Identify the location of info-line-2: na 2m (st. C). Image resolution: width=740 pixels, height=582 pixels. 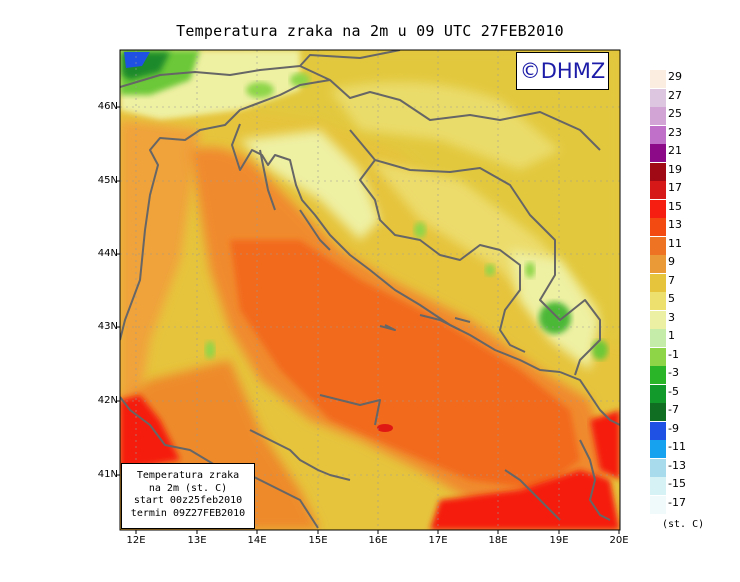
(188, 488).